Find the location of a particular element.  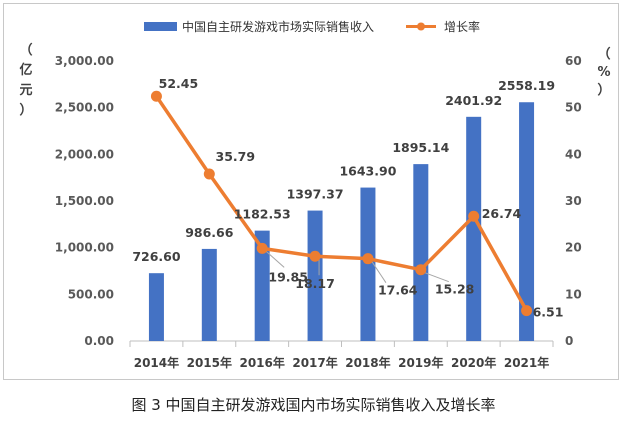

figure-caption: 图 3 中国自主研发游戏国内市场实际销售收入及增长率 is located at coordinates (313, 405).